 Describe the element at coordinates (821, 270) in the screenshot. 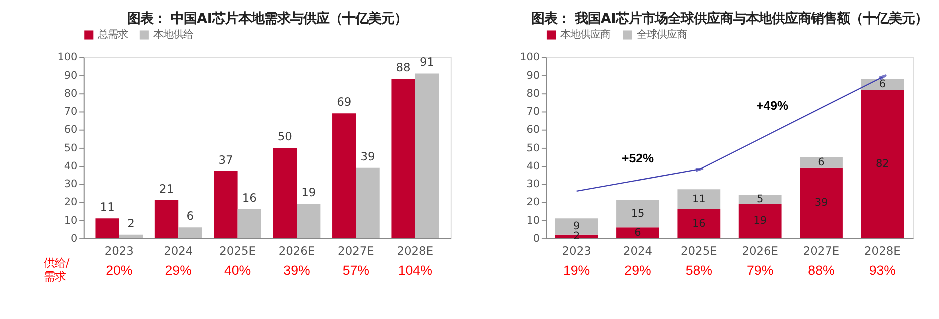

I see `text: 88%` at that location.